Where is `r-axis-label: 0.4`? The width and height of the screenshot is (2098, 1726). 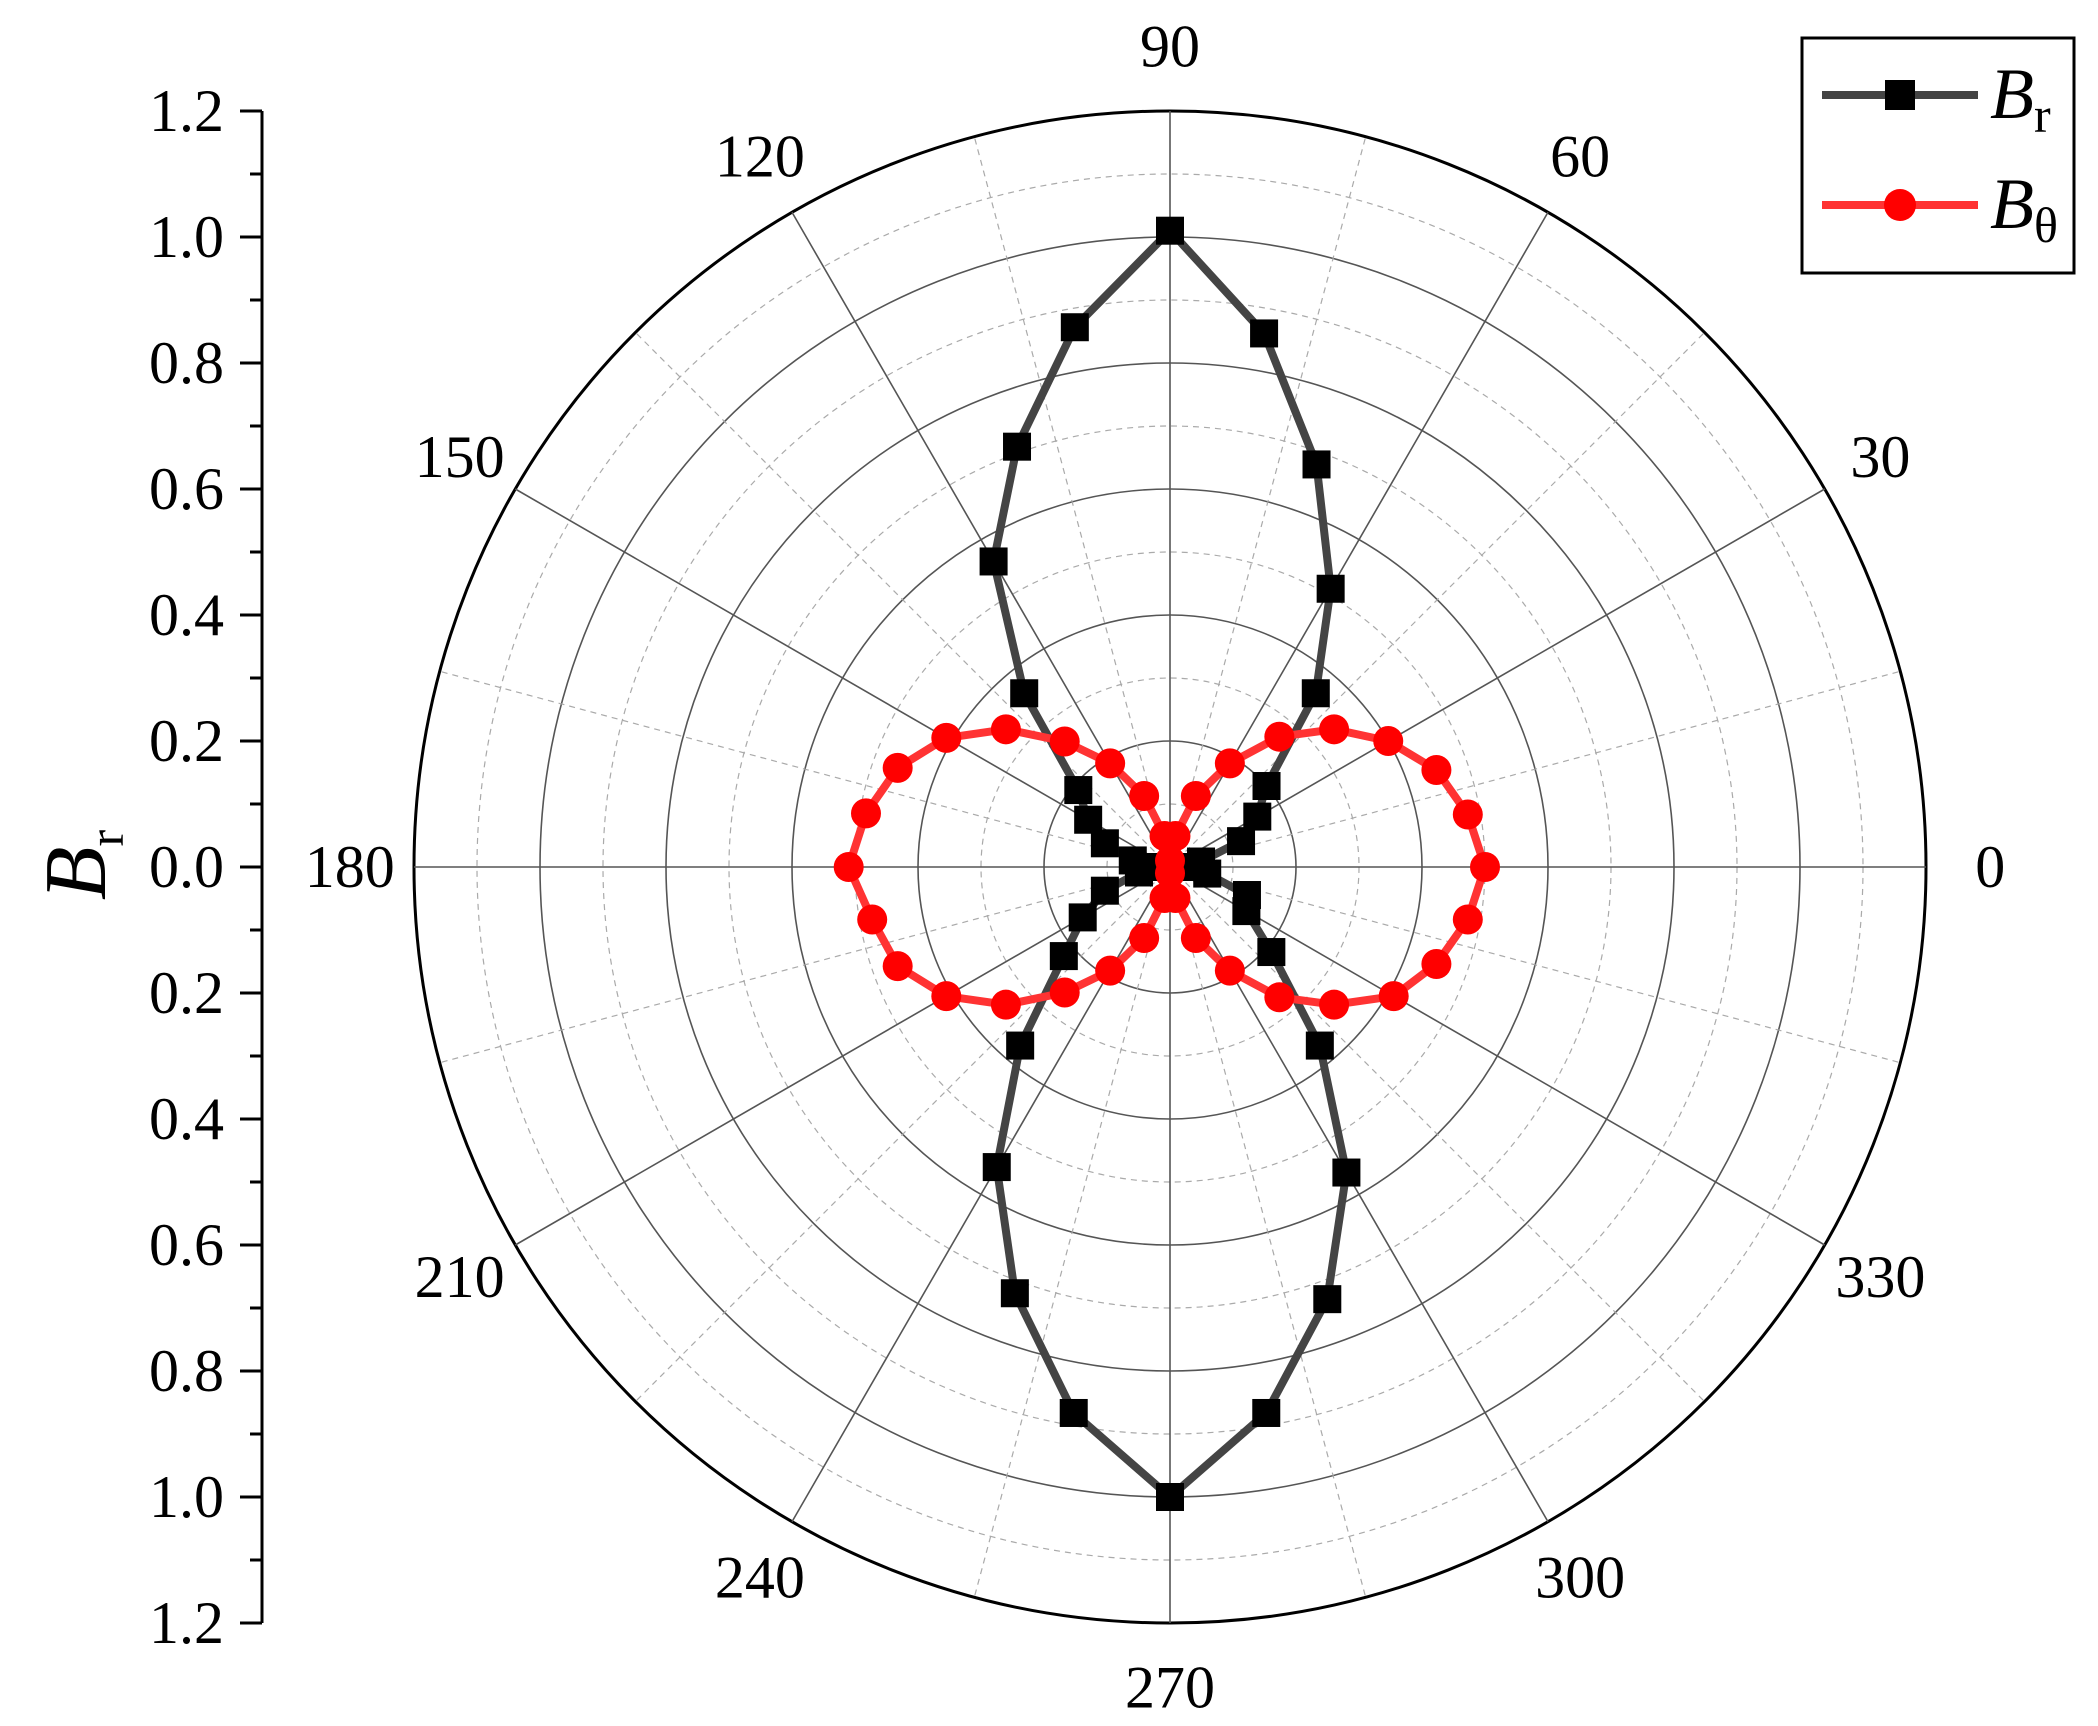
r-axis-label: 0.4 is located at coordinates (186, 615).